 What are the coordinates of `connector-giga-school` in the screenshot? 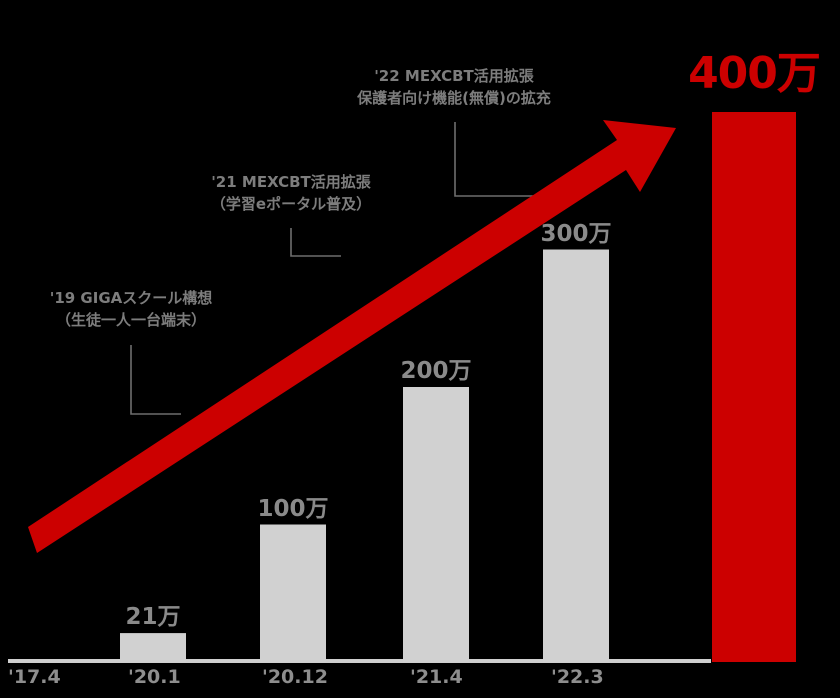 It's located at (155, 380).